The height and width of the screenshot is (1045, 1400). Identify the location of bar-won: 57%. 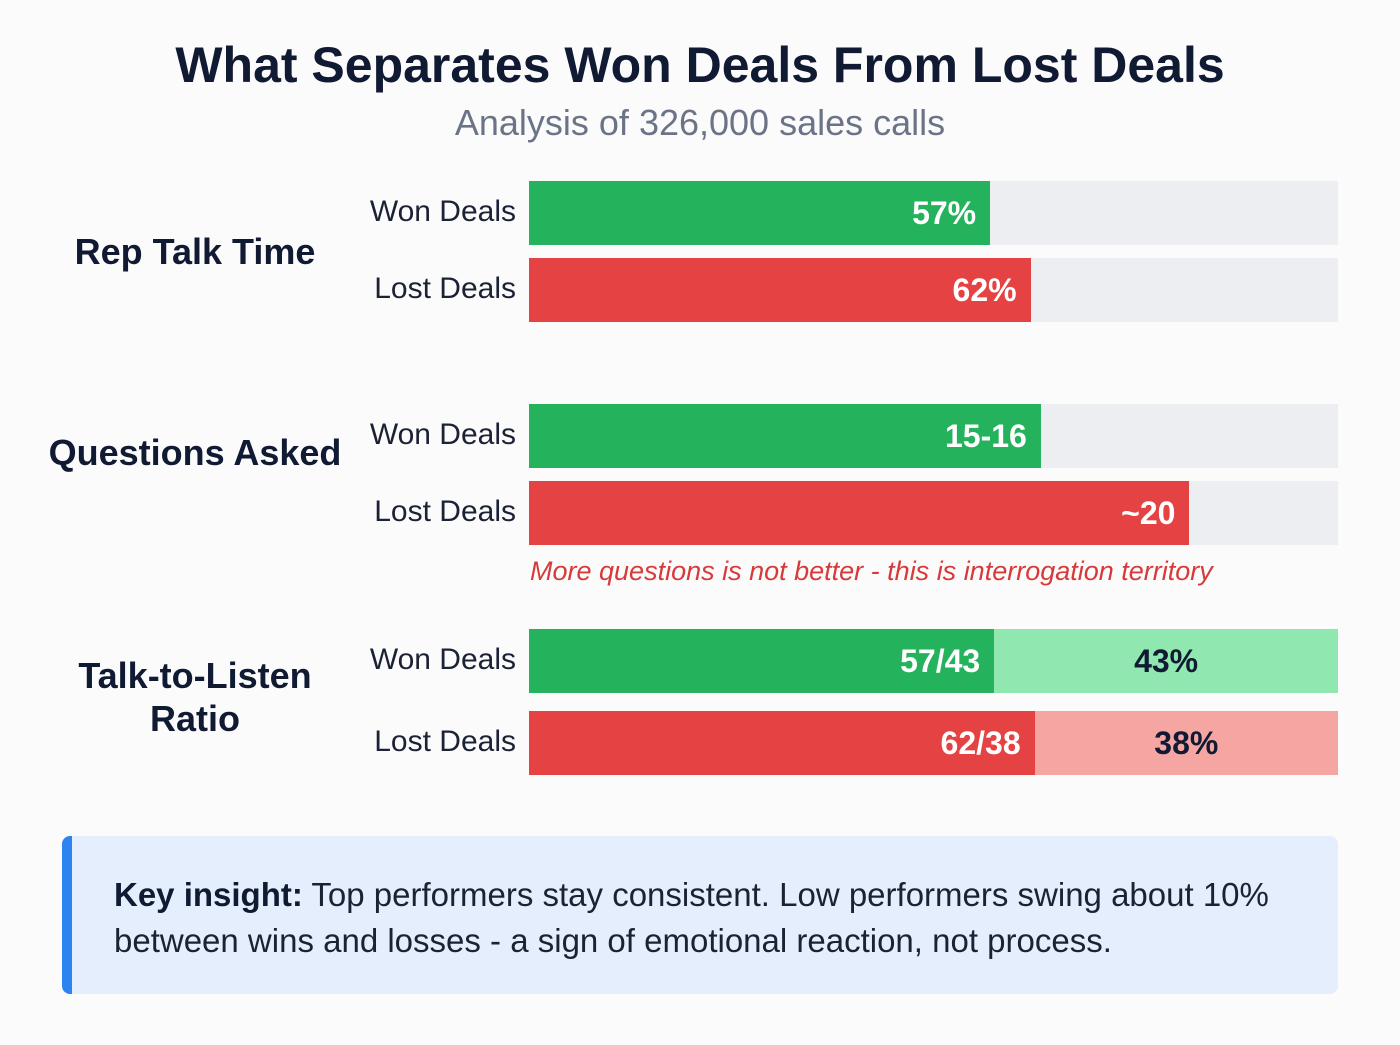
(760, 213).